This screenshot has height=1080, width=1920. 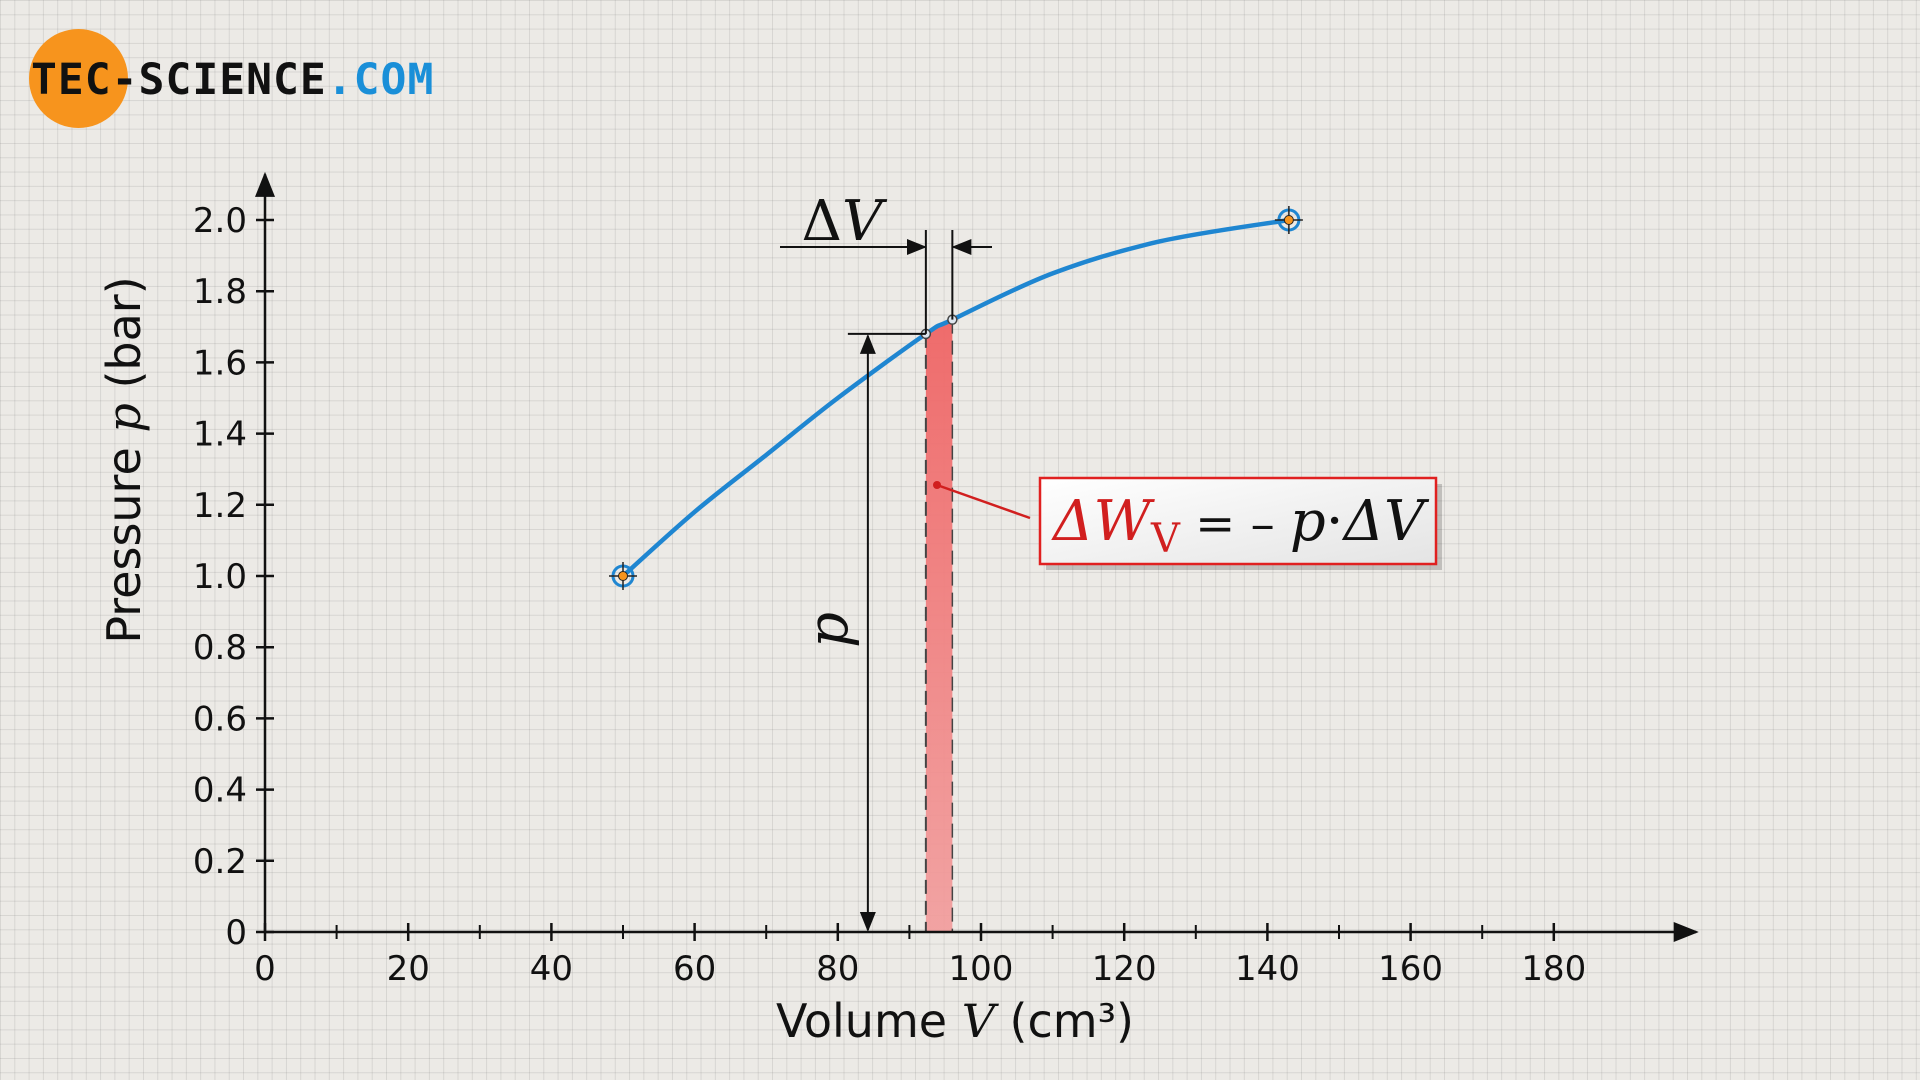 I want to click on y-tick-label: 1.0, so click(x=220, y=577).